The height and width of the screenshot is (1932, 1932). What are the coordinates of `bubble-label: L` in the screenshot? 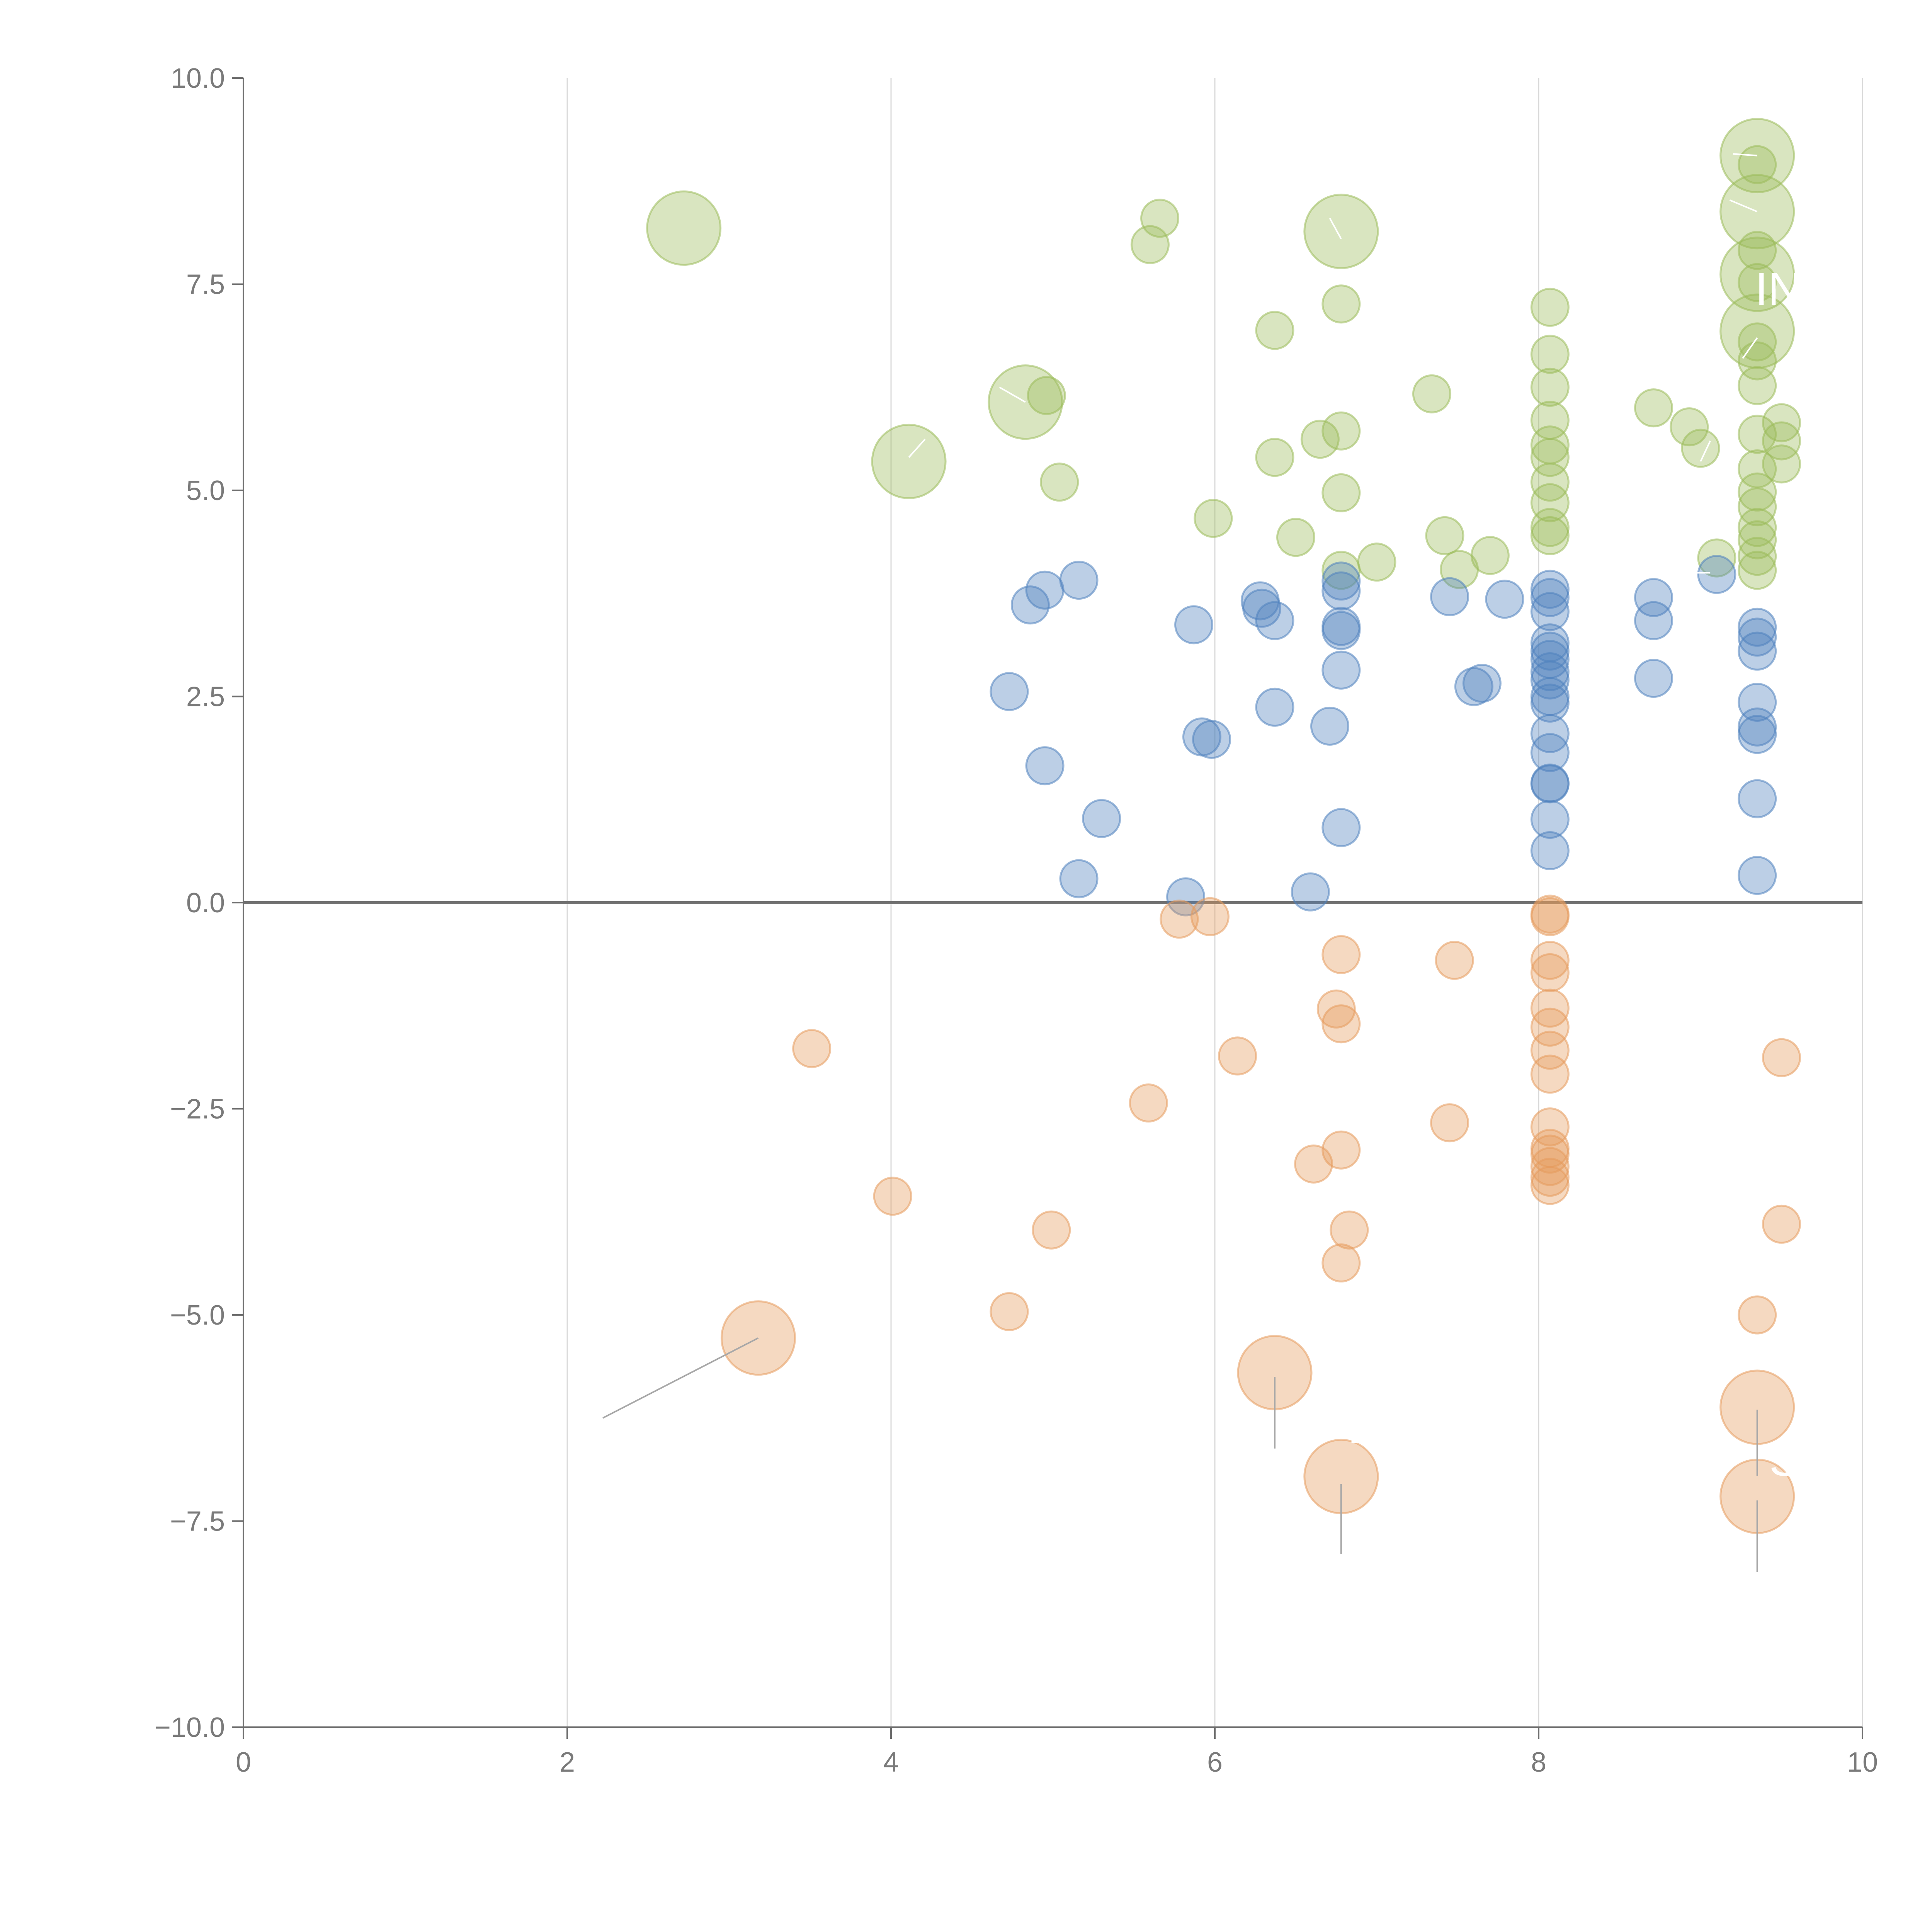 It's located at (1361, 1427).